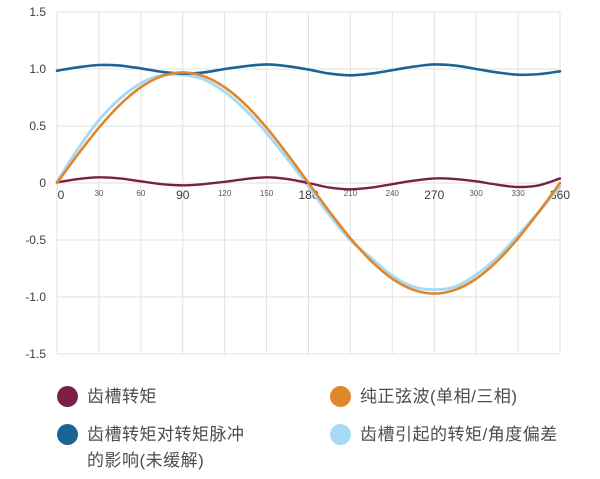 The width and height of the screenshot is (600, 479). Describe the element at coordinates (35, 297) in the screenshot. I see `y-tick-label: -1.0` at that location.